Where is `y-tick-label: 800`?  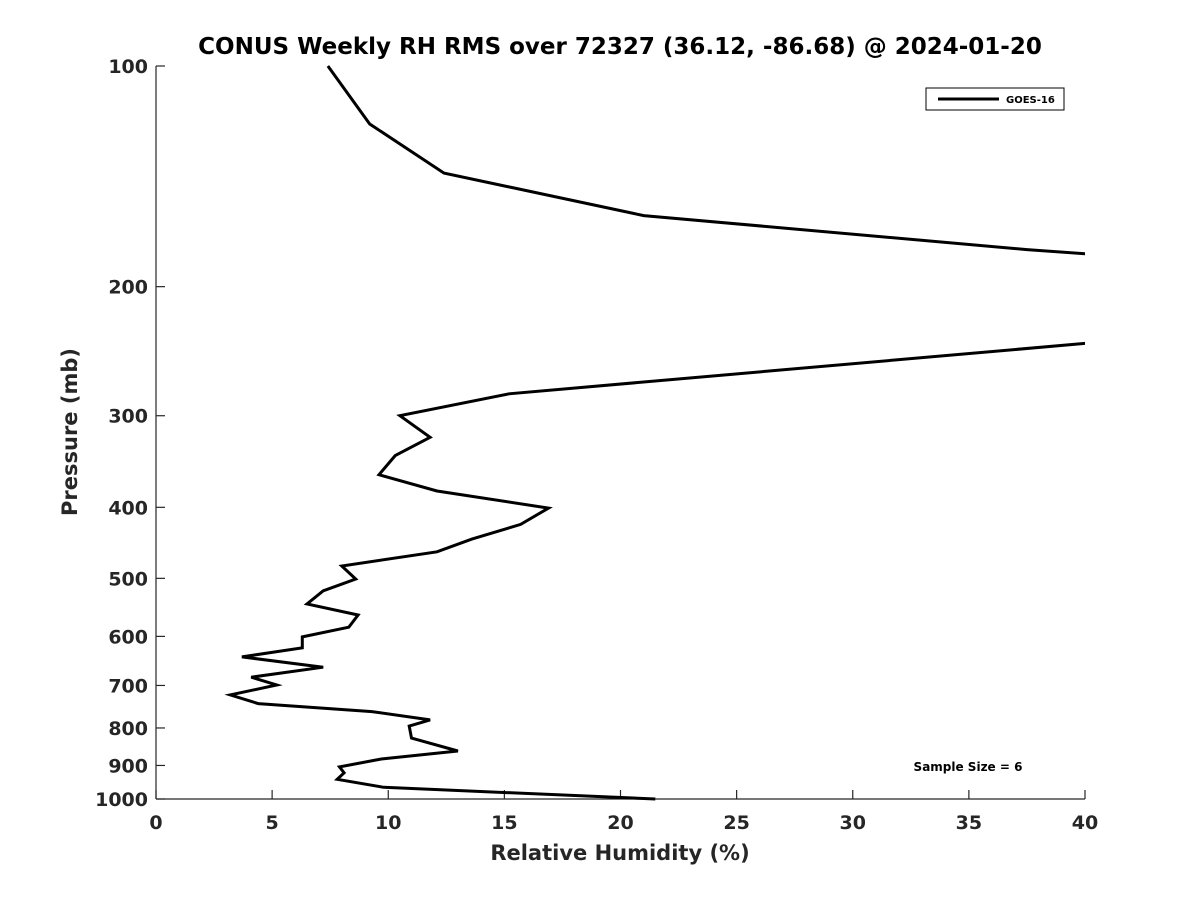
y-tick-label: 800 is located at coordinates (128, 729).